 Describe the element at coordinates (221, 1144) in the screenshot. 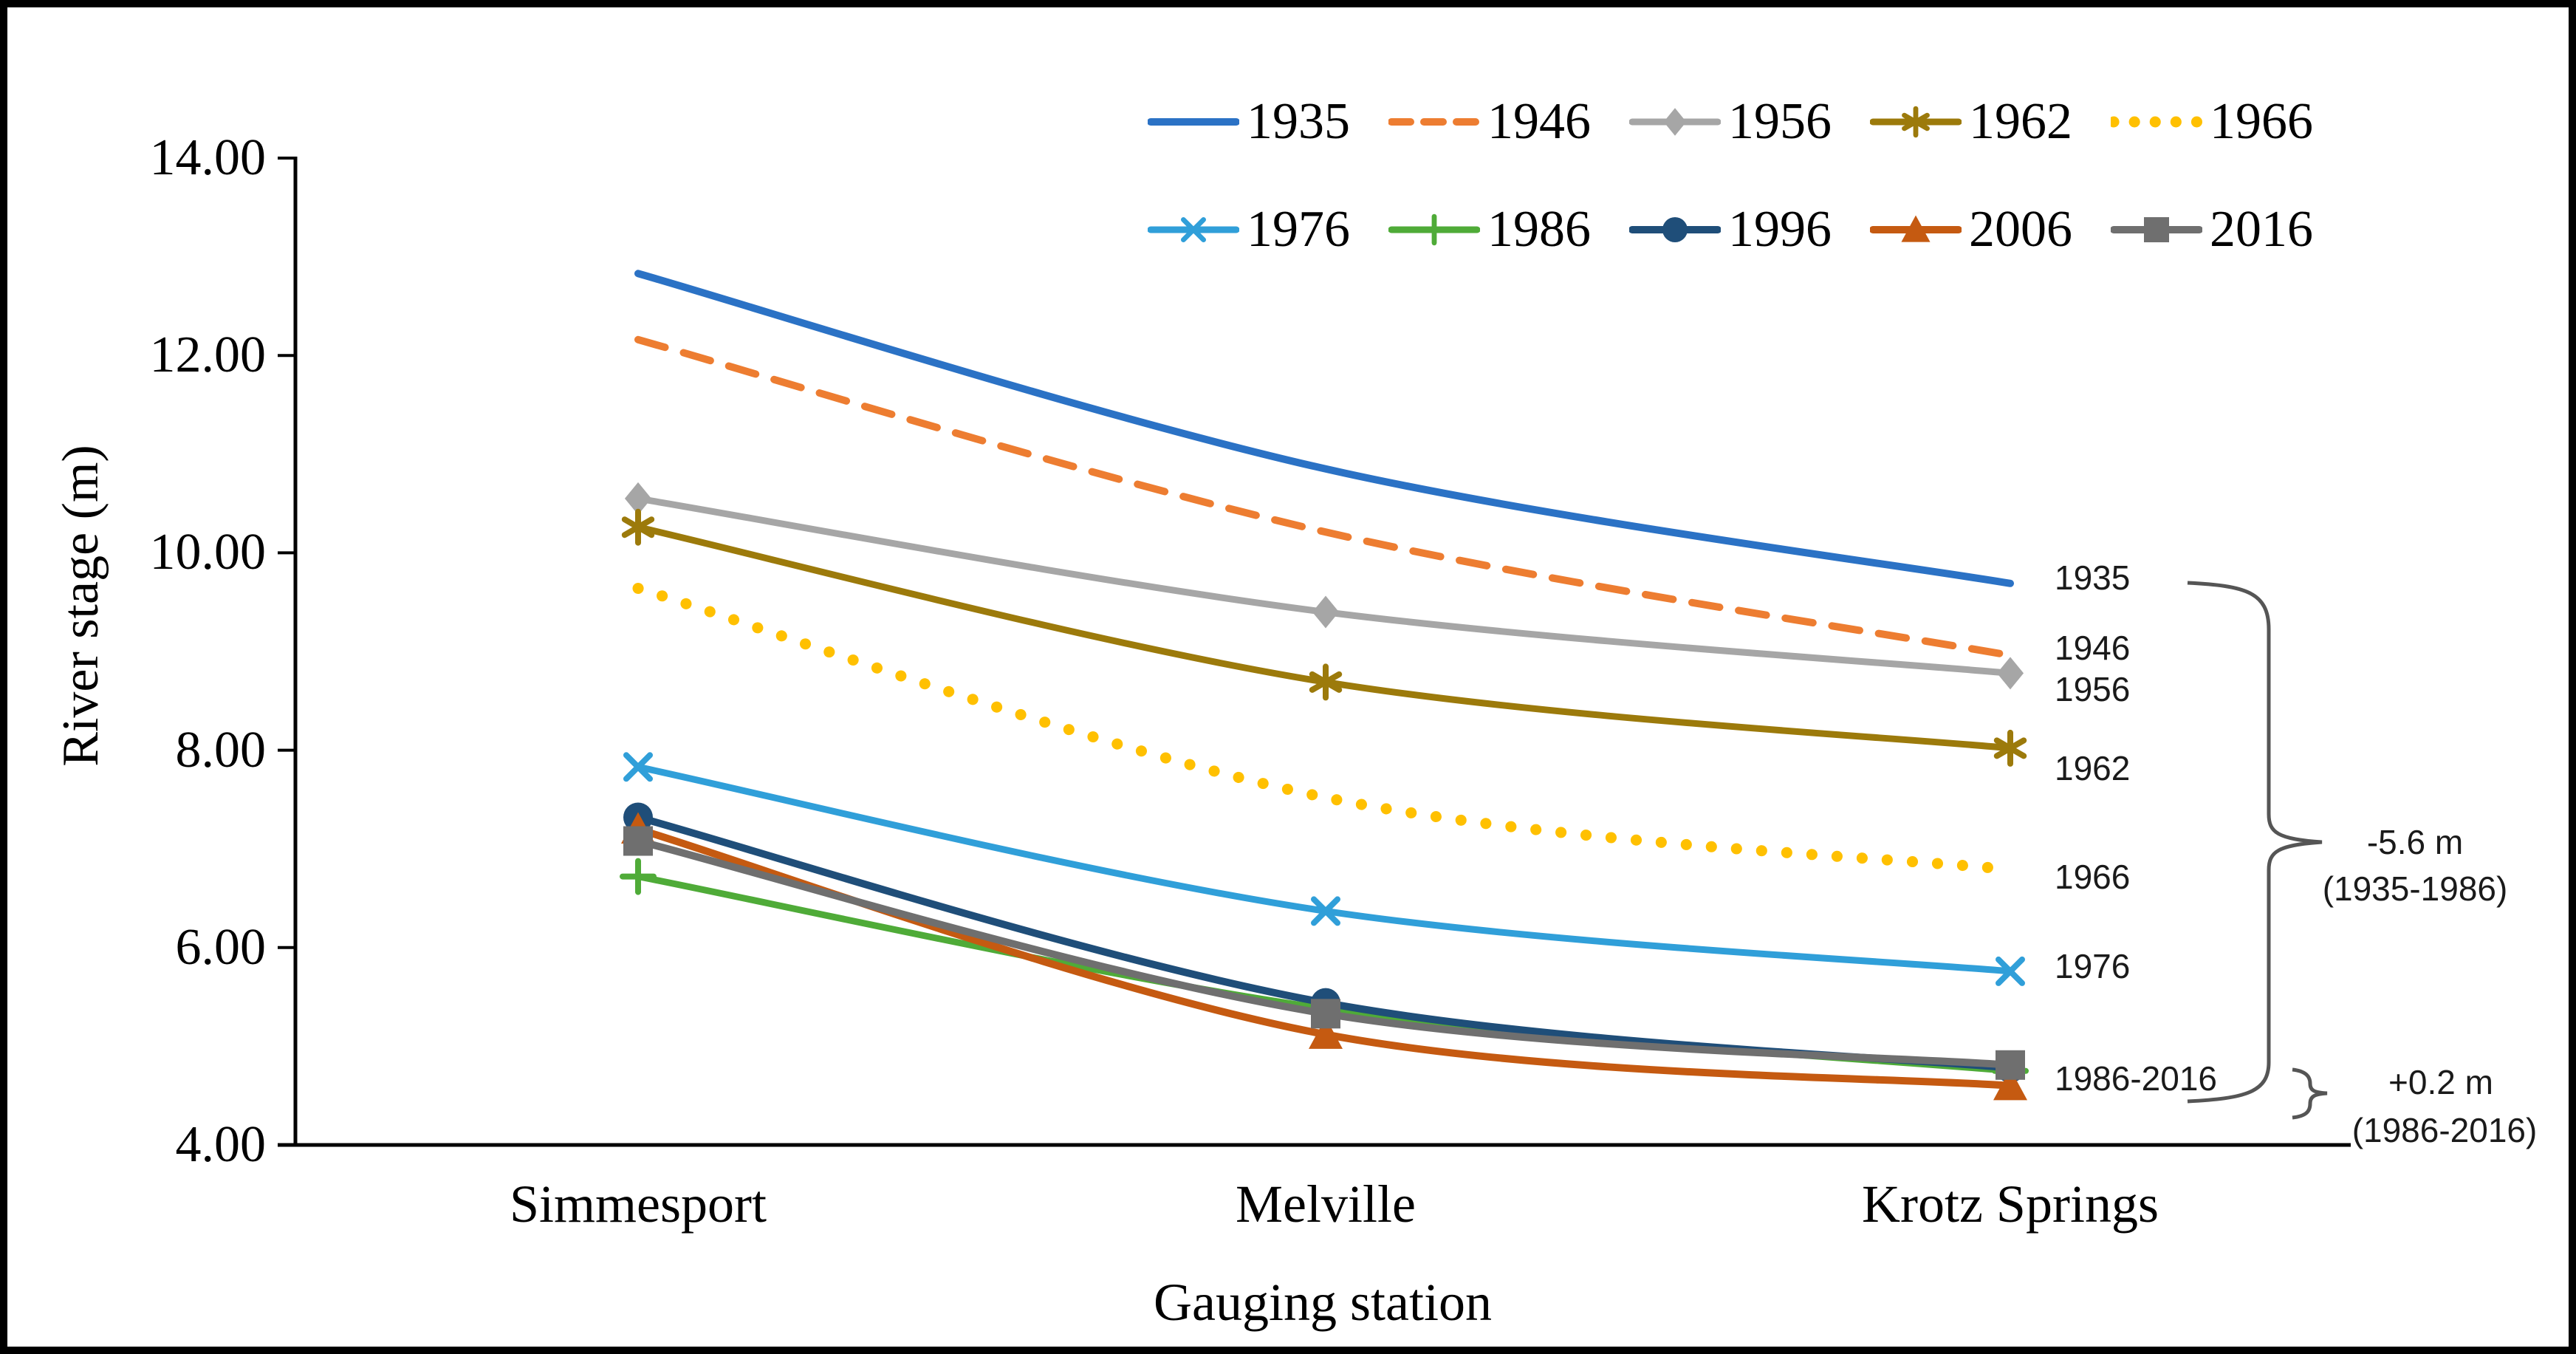

I see `y-tick-label-4.00: 4.00` at that location.